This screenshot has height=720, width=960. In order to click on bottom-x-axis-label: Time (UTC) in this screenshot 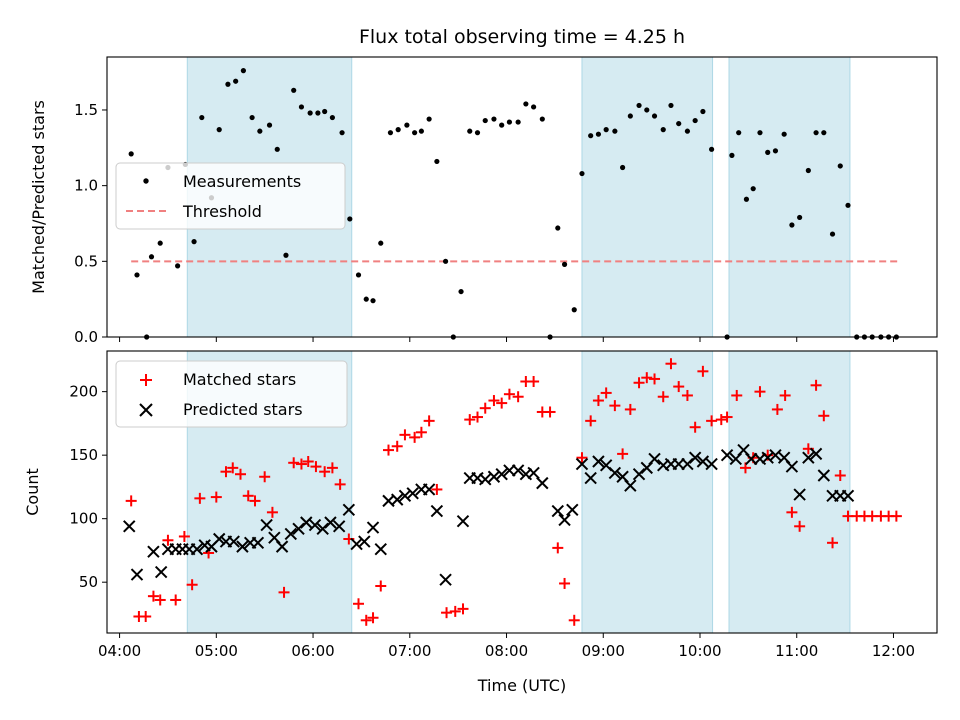, I will do `click(521, 685)`.